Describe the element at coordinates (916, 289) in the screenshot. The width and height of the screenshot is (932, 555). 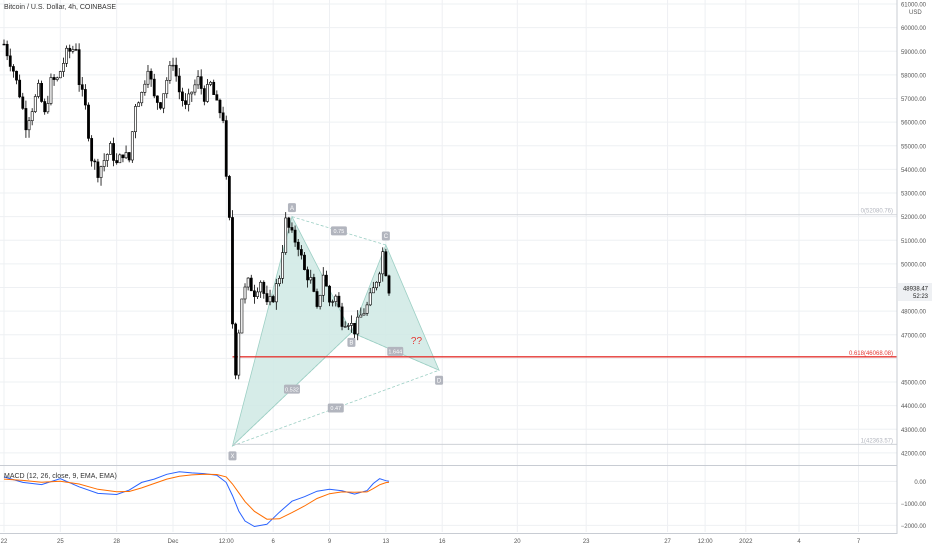
I see `last-price-label: 48938.47` at that location.